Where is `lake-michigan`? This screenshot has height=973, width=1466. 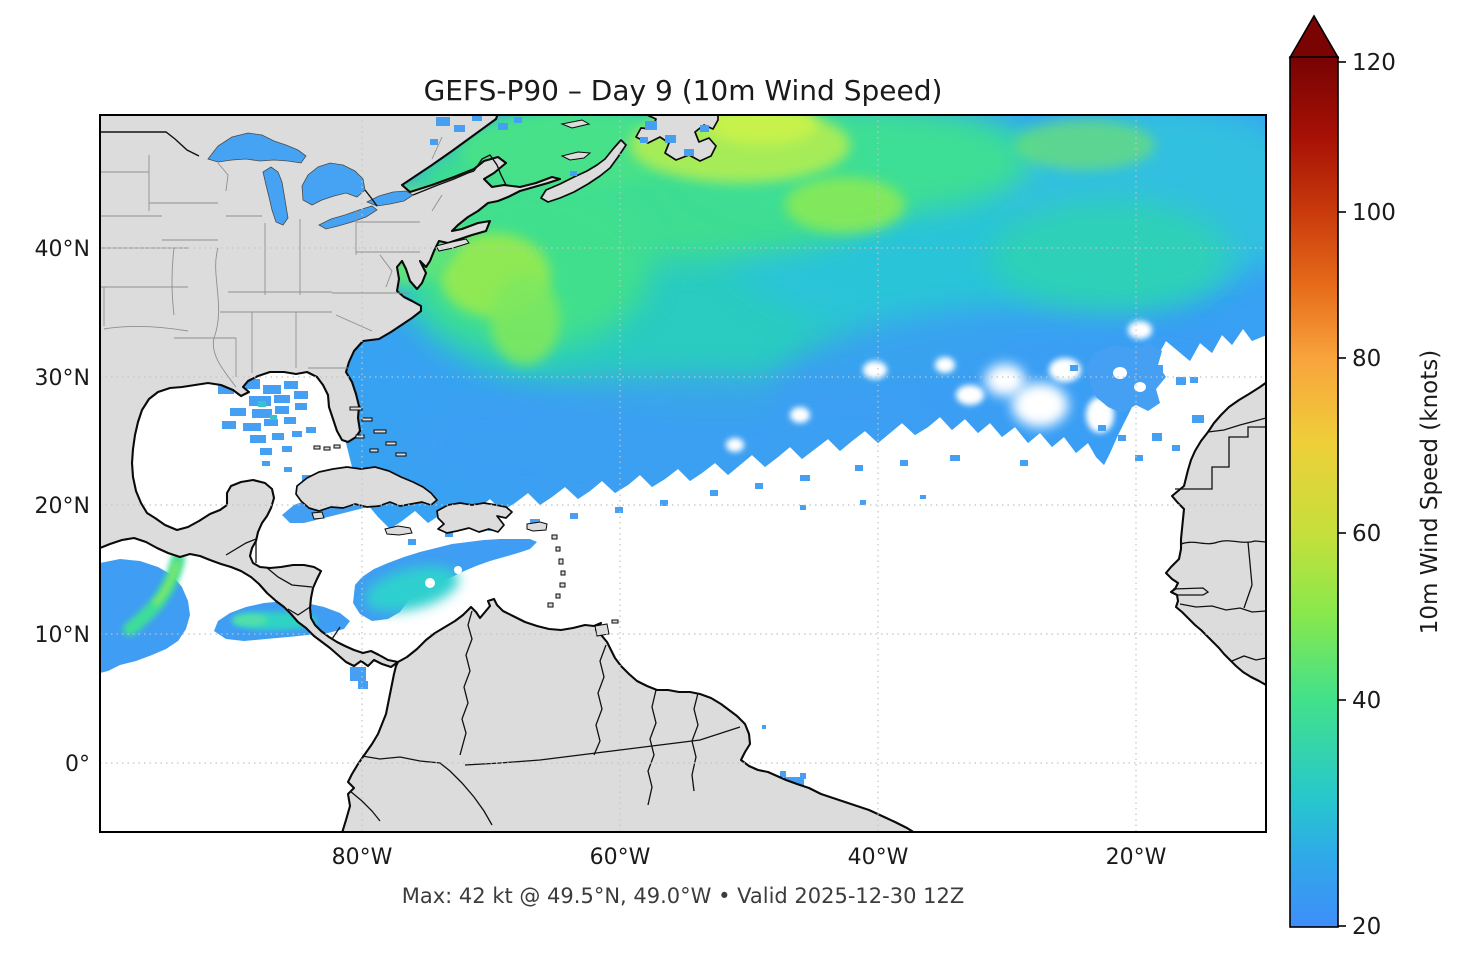
lake-michigan is located at coordinates (275, 196).